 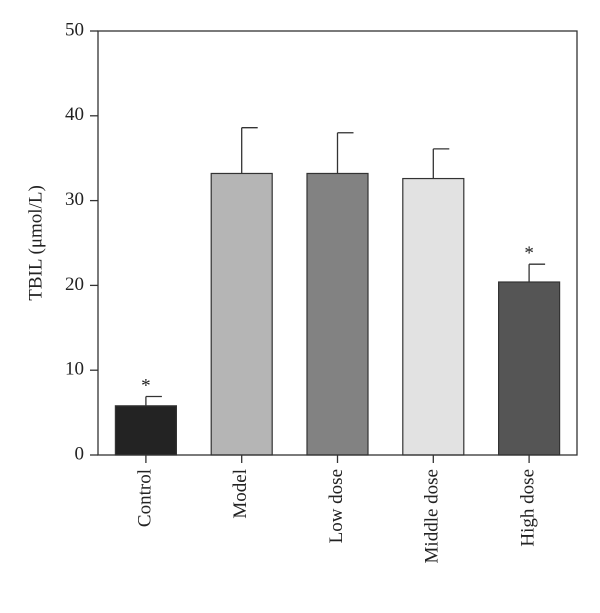 I want to click on x-tick-label: Model, so click(x=240, y=494).